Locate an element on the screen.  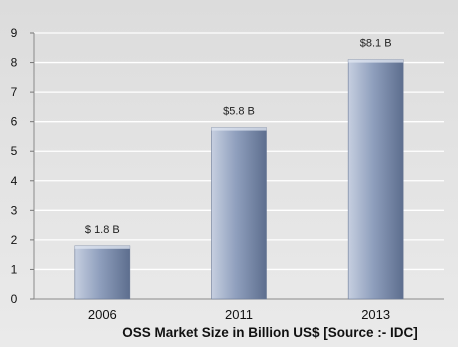
y-tick-label: 9 is located at coordinates (14, 33).